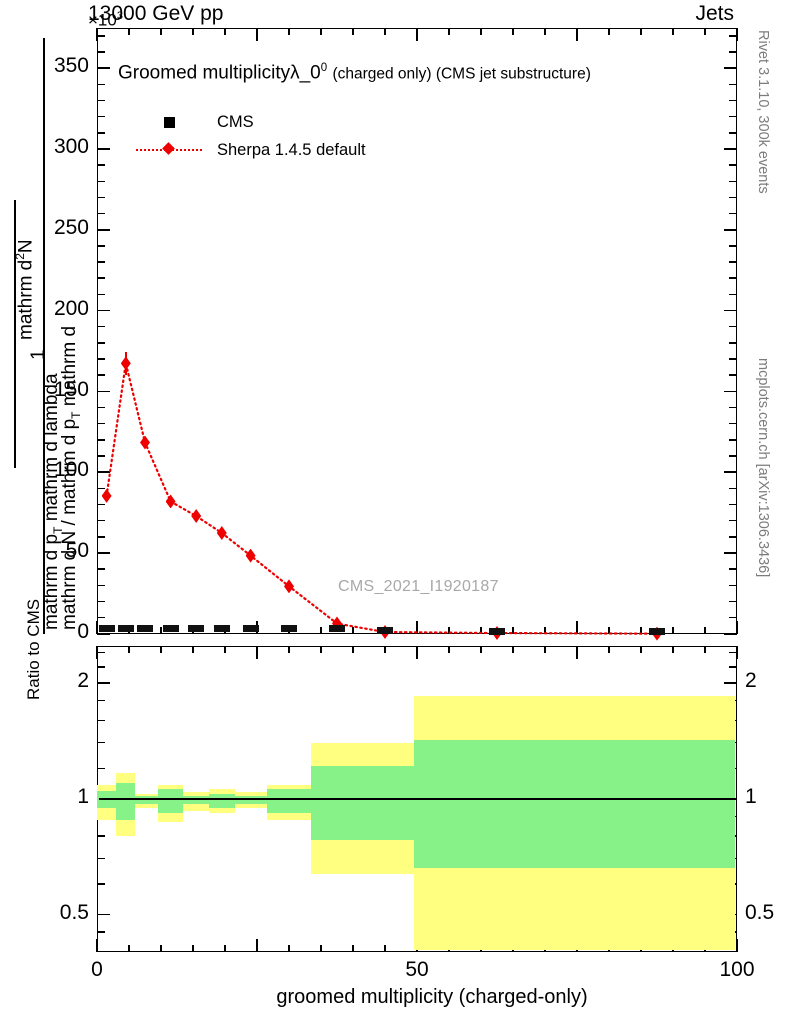 Image resolution: width=786 pixels, height=1024 pixels. I want to click on legend-item-sherpa: Sherpa 1.4.5 default, so click(249, 150).